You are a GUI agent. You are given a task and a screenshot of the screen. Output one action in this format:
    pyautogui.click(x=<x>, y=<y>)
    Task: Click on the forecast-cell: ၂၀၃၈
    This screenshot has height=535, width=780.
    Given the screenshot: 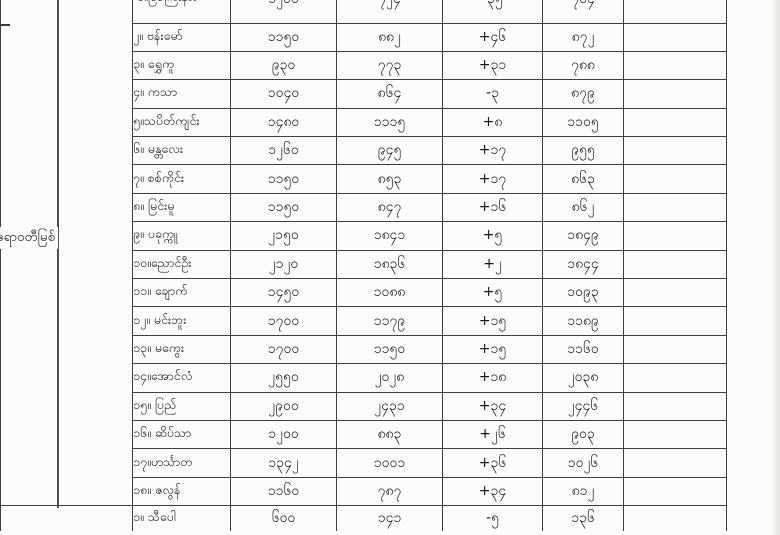 What is the action you would take?
    pyautogui.click(x=583, y=378)
    